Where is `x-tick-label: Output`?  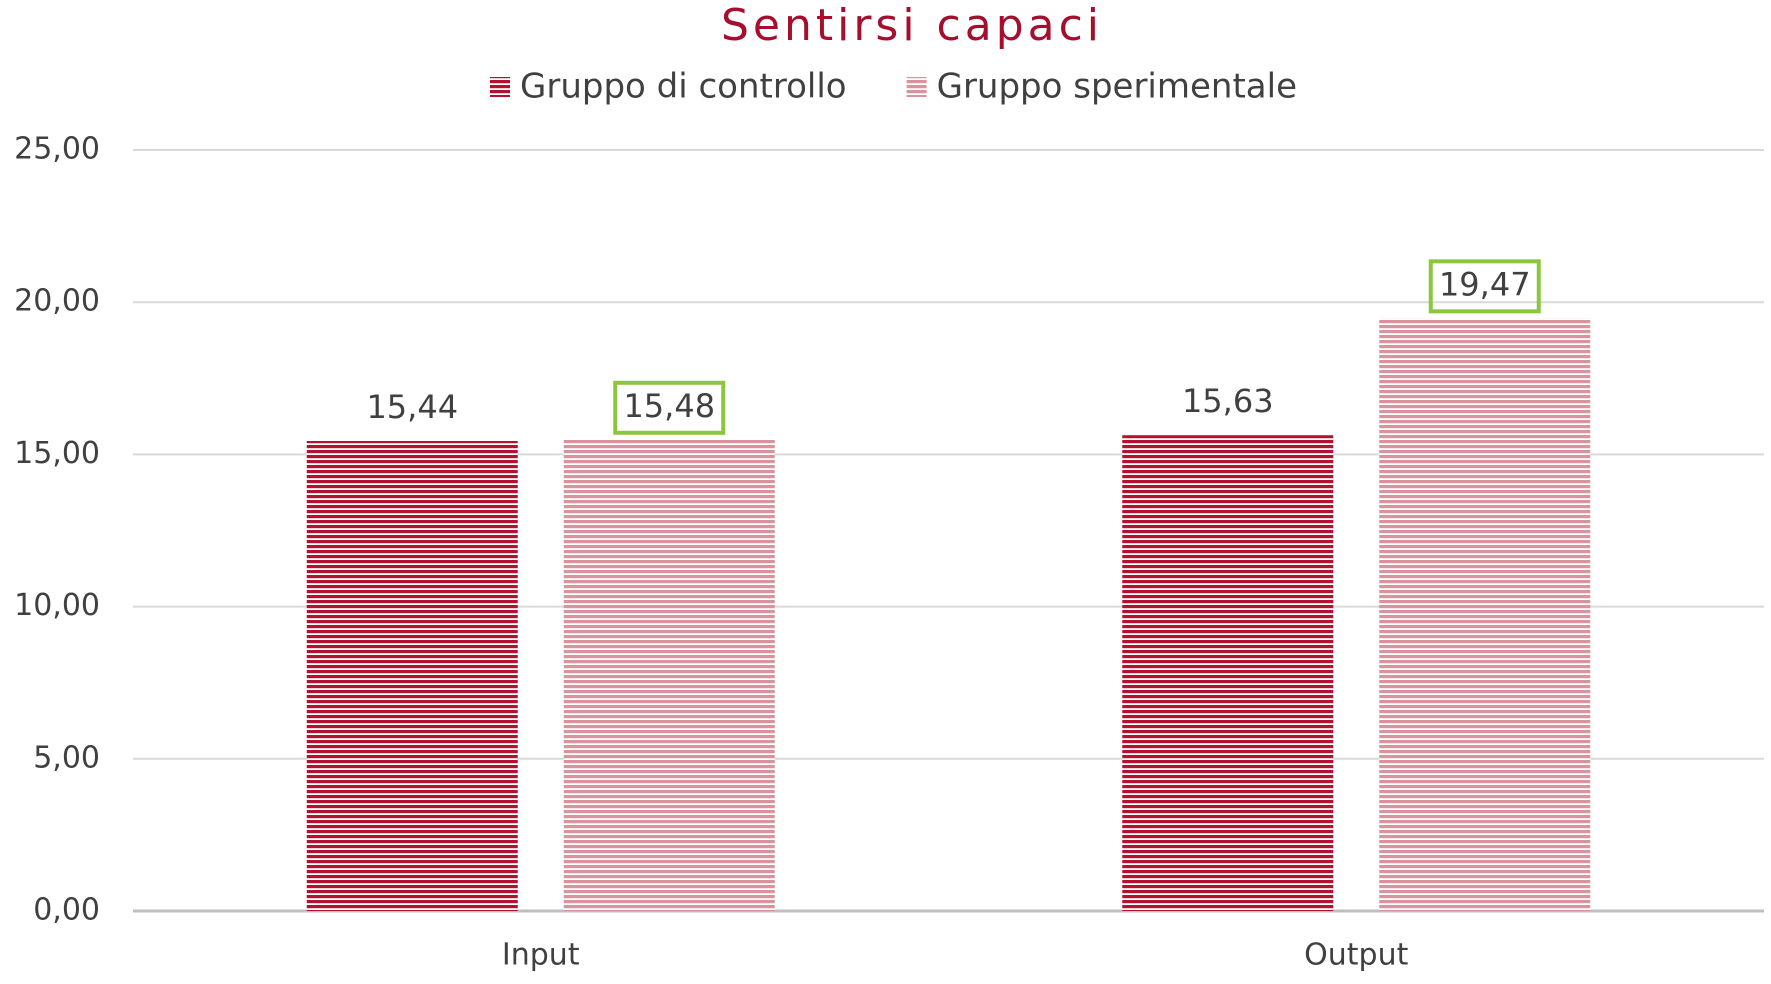
x-tick-label: Output is located at coordinates (1356, 955).